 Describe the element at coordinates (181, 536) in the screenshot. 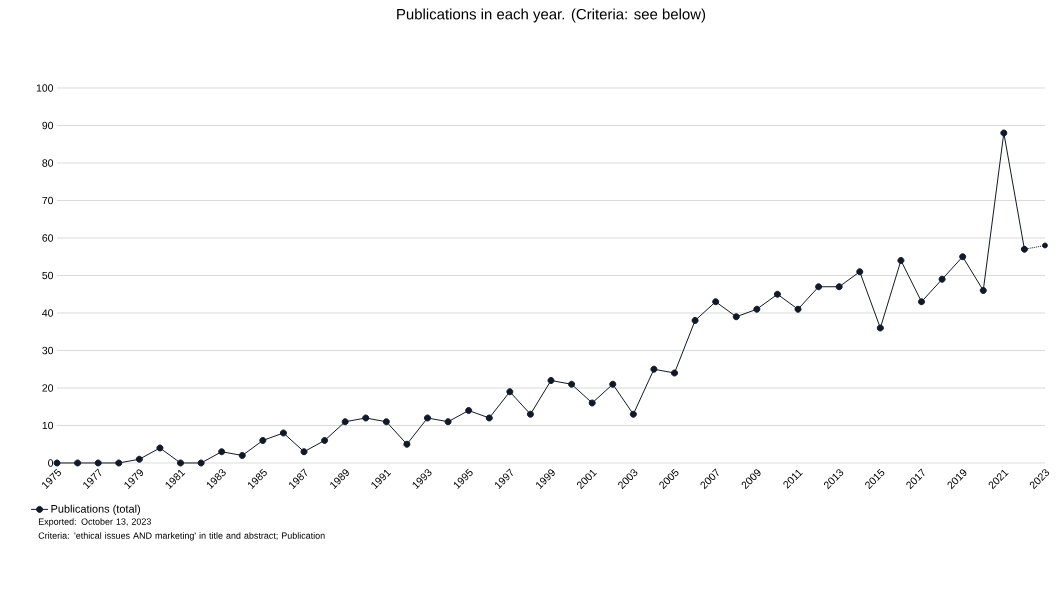

I see `text: Criteria: 'ethical issues AND marketing' in title and abstract; Publication` at that location.